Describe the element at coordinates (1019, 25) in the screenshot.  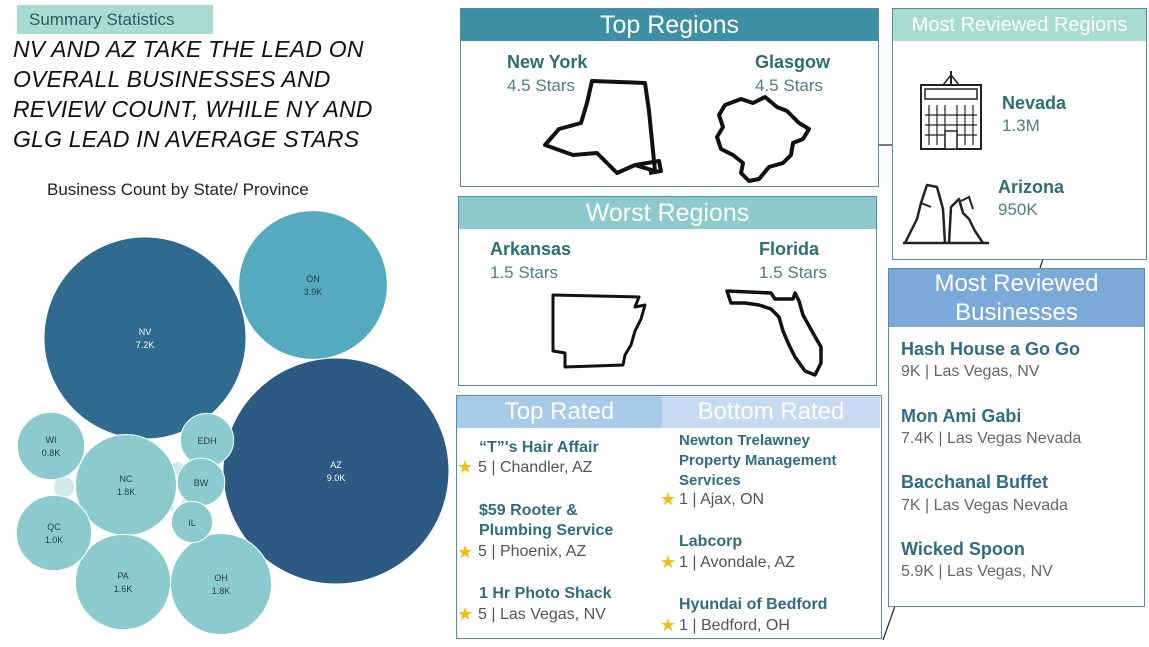
I see `most-reviewed-regions-title: Most Reviewed Regions` at that location.